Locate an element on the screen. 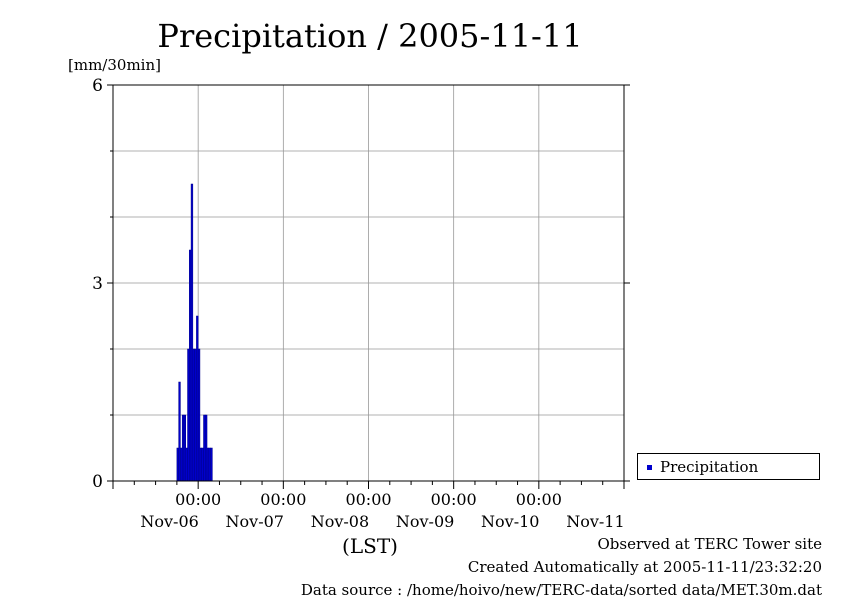 This screenshot has width=842, height=599. bars is located at coordinates (194, 332).